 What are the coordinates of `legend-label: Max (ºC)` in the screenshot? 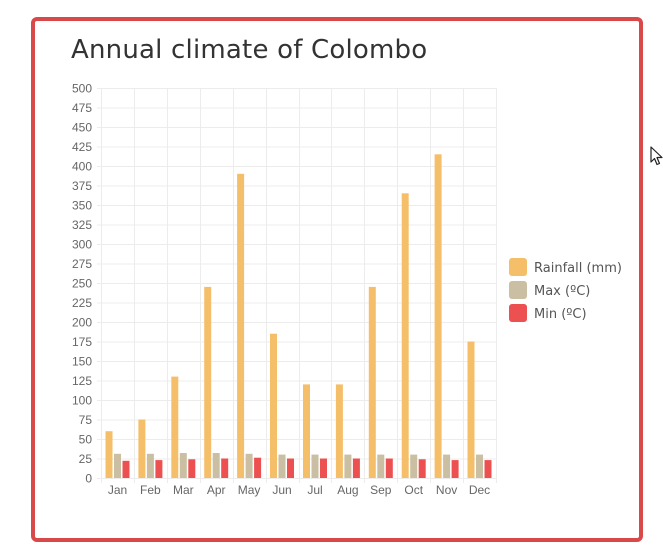 It's located at (562, 291).